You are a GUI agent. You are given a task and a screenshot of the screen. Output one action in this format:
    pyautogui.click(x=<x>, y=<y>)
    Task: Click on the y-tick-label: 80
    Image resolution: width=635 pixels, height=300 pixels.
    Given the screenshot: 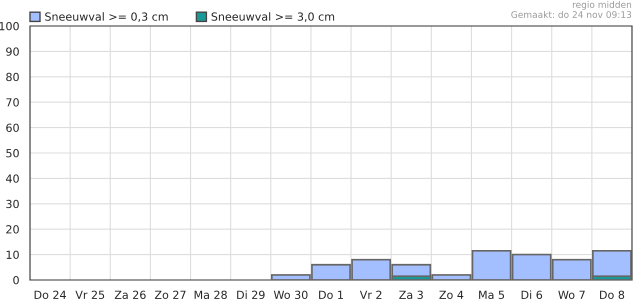 What is the action you would take?
    pyautogui.click(x=12, y=77)
    